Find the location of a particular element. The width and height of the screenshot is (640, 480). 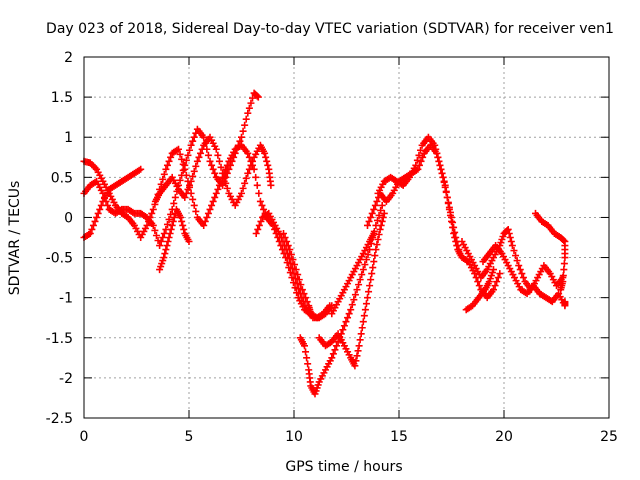

x-tick-label: 0 is located at coordinates (84, 437).